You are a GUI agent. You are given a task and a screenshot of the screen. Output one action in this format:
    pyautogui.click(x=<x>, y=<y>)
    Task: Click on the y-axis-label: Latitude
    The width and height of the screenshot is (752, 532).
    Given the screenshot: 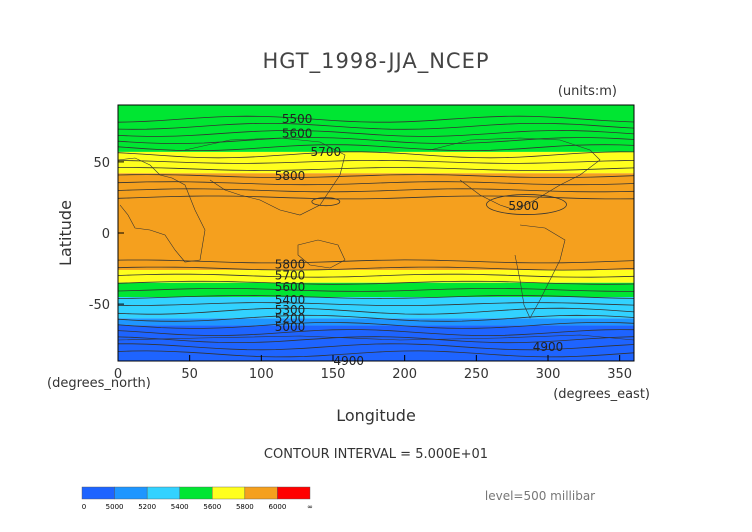 What is the action you would take?
    pyautogui.click(x=65, y=233)
    